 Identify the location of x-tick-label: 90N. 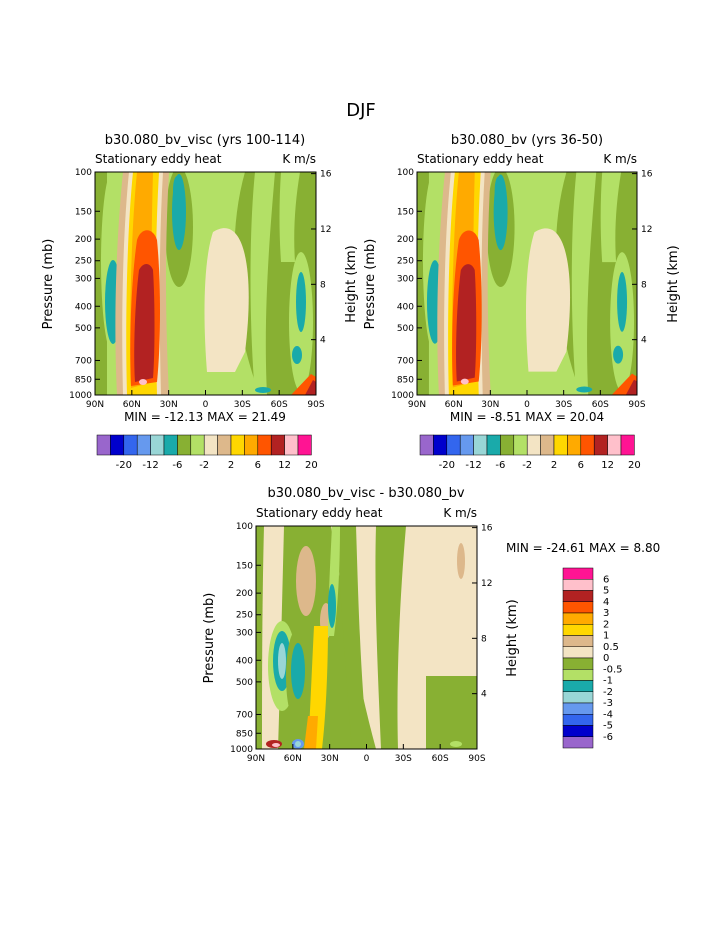
(417, 405).